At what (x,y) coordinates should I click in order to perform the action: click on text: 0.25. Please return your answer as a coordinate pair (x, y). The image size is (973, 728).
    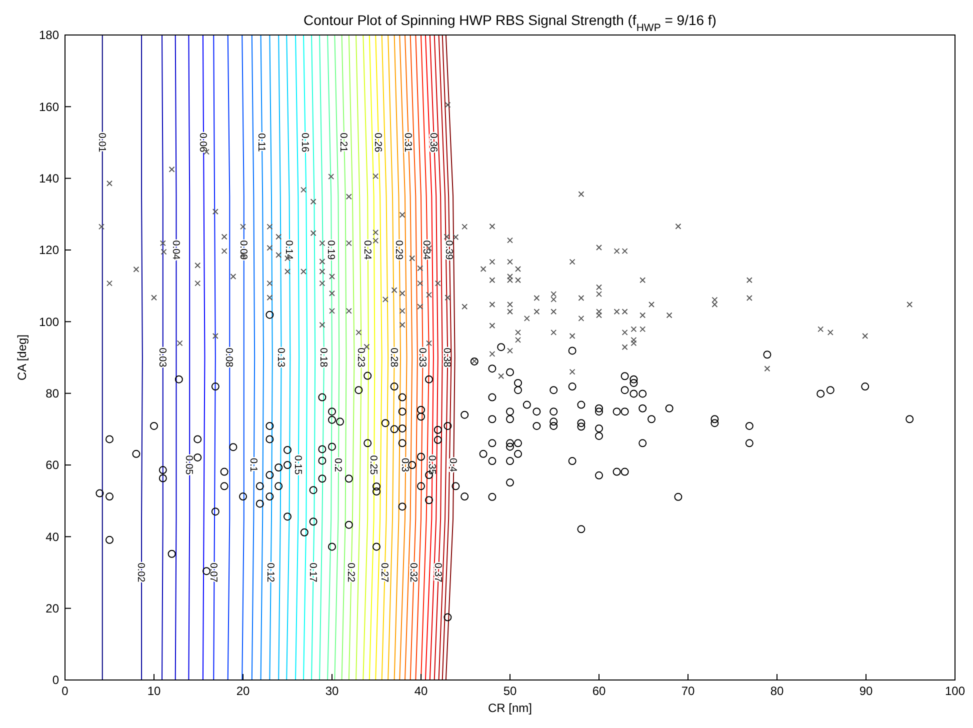
    Looking at the image, I should click on (373, 465).